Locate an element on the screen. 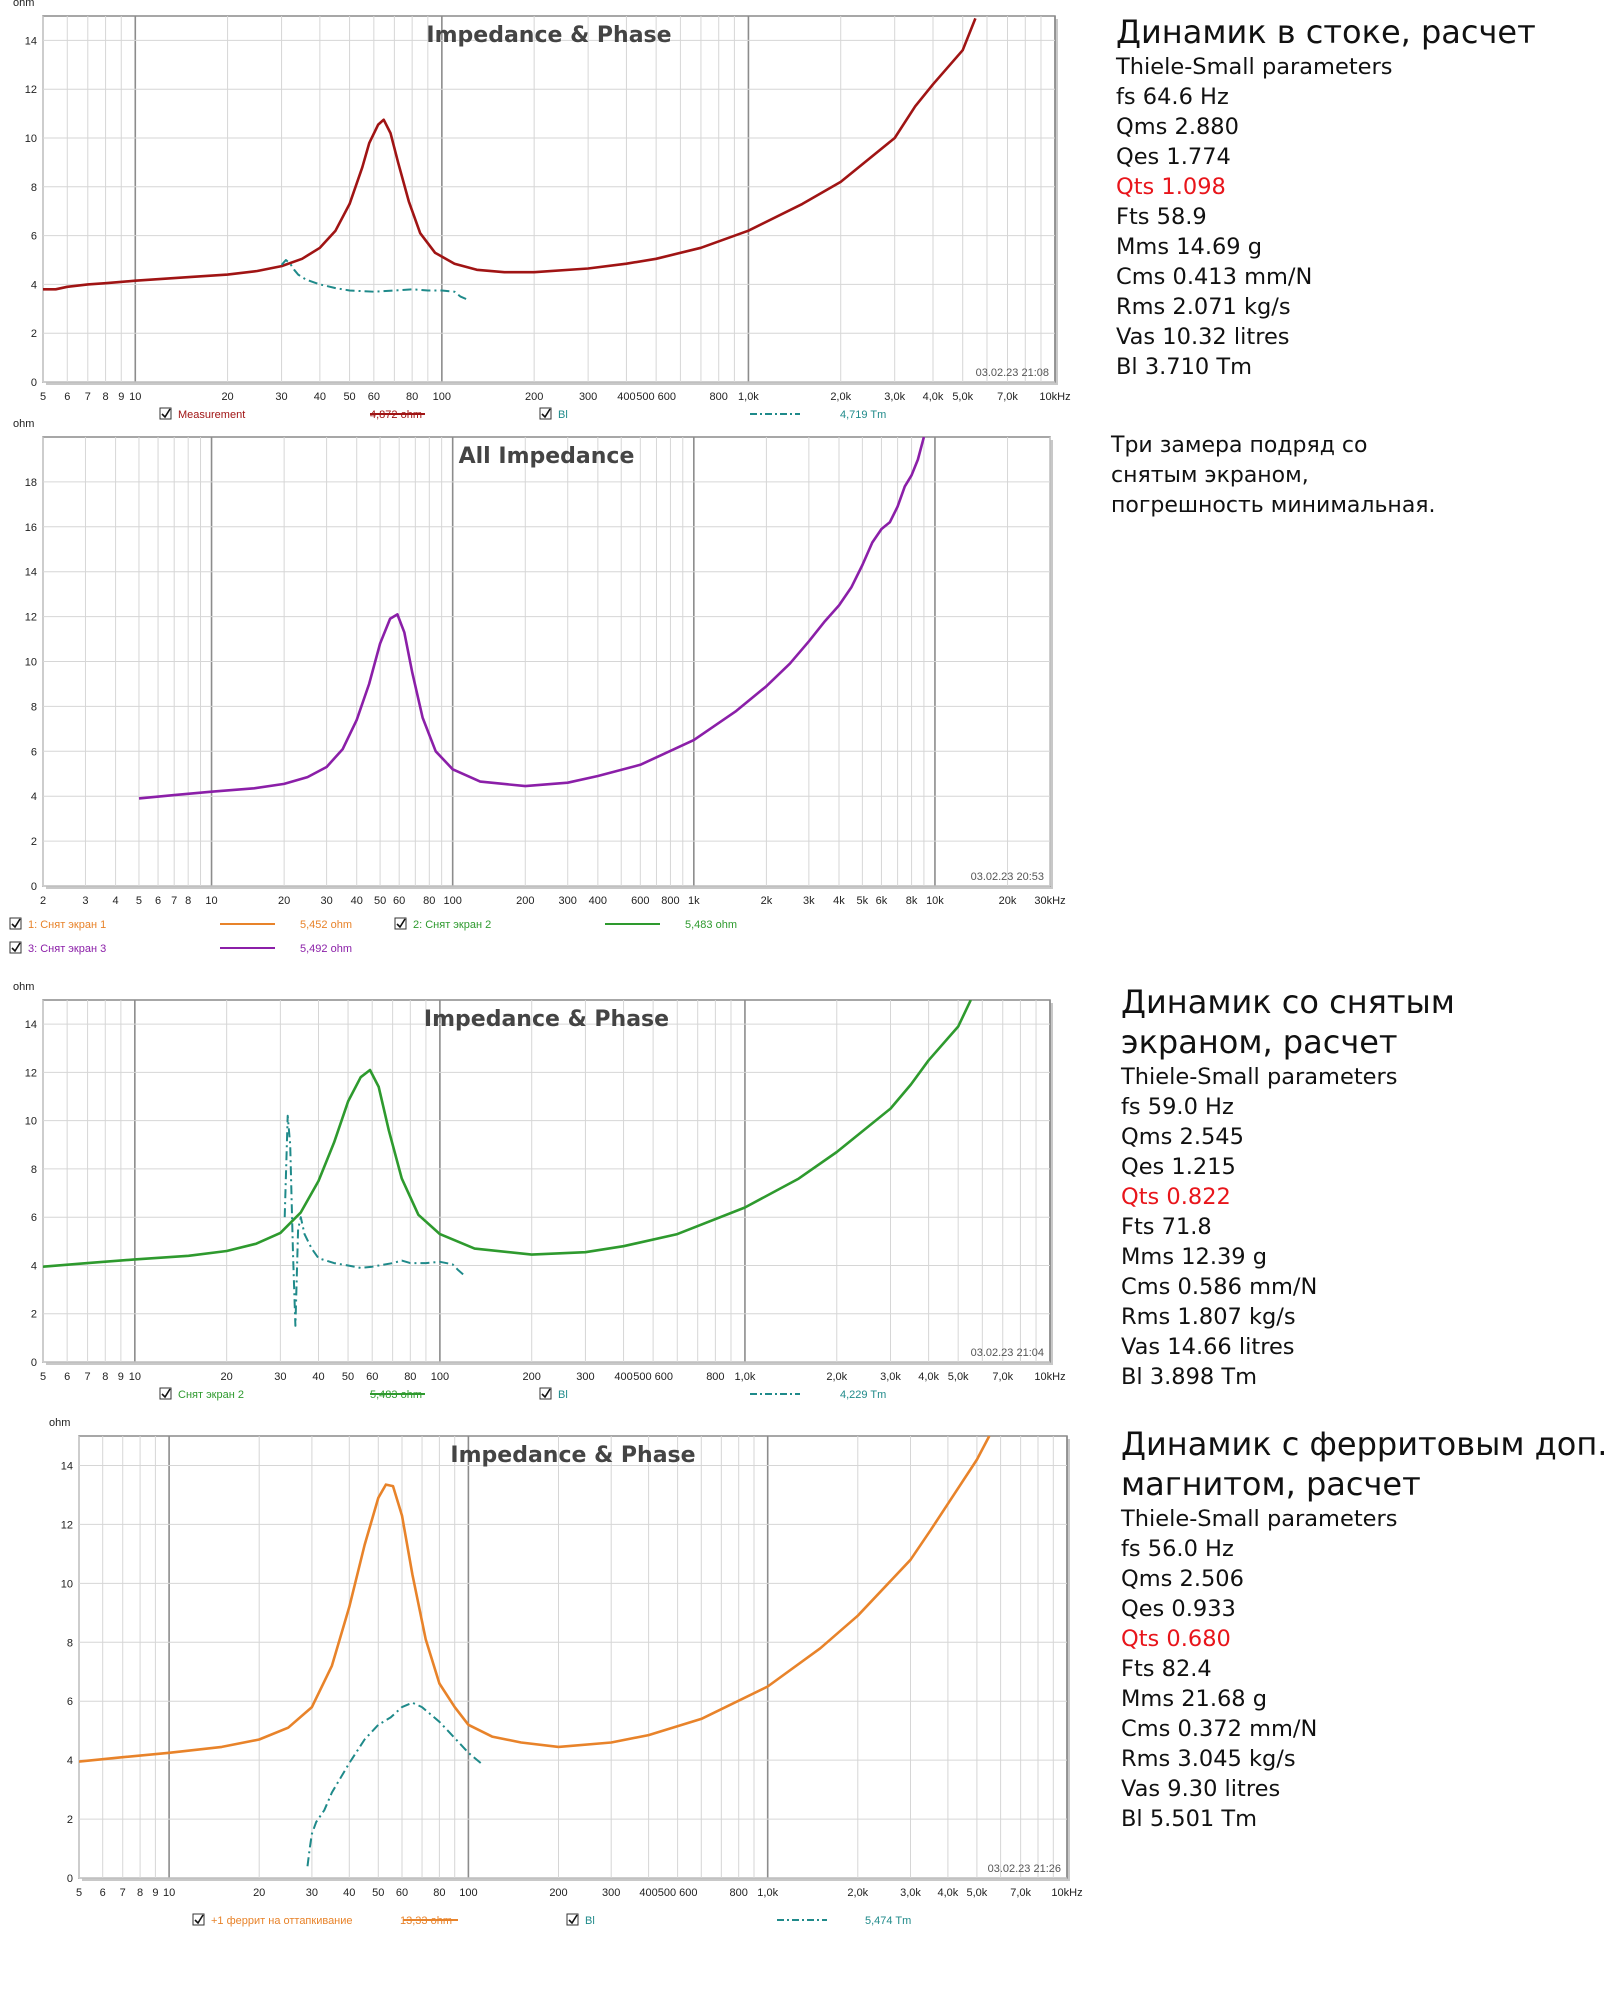  x-tick-label: 5 is located at coordinates (79, 1893).